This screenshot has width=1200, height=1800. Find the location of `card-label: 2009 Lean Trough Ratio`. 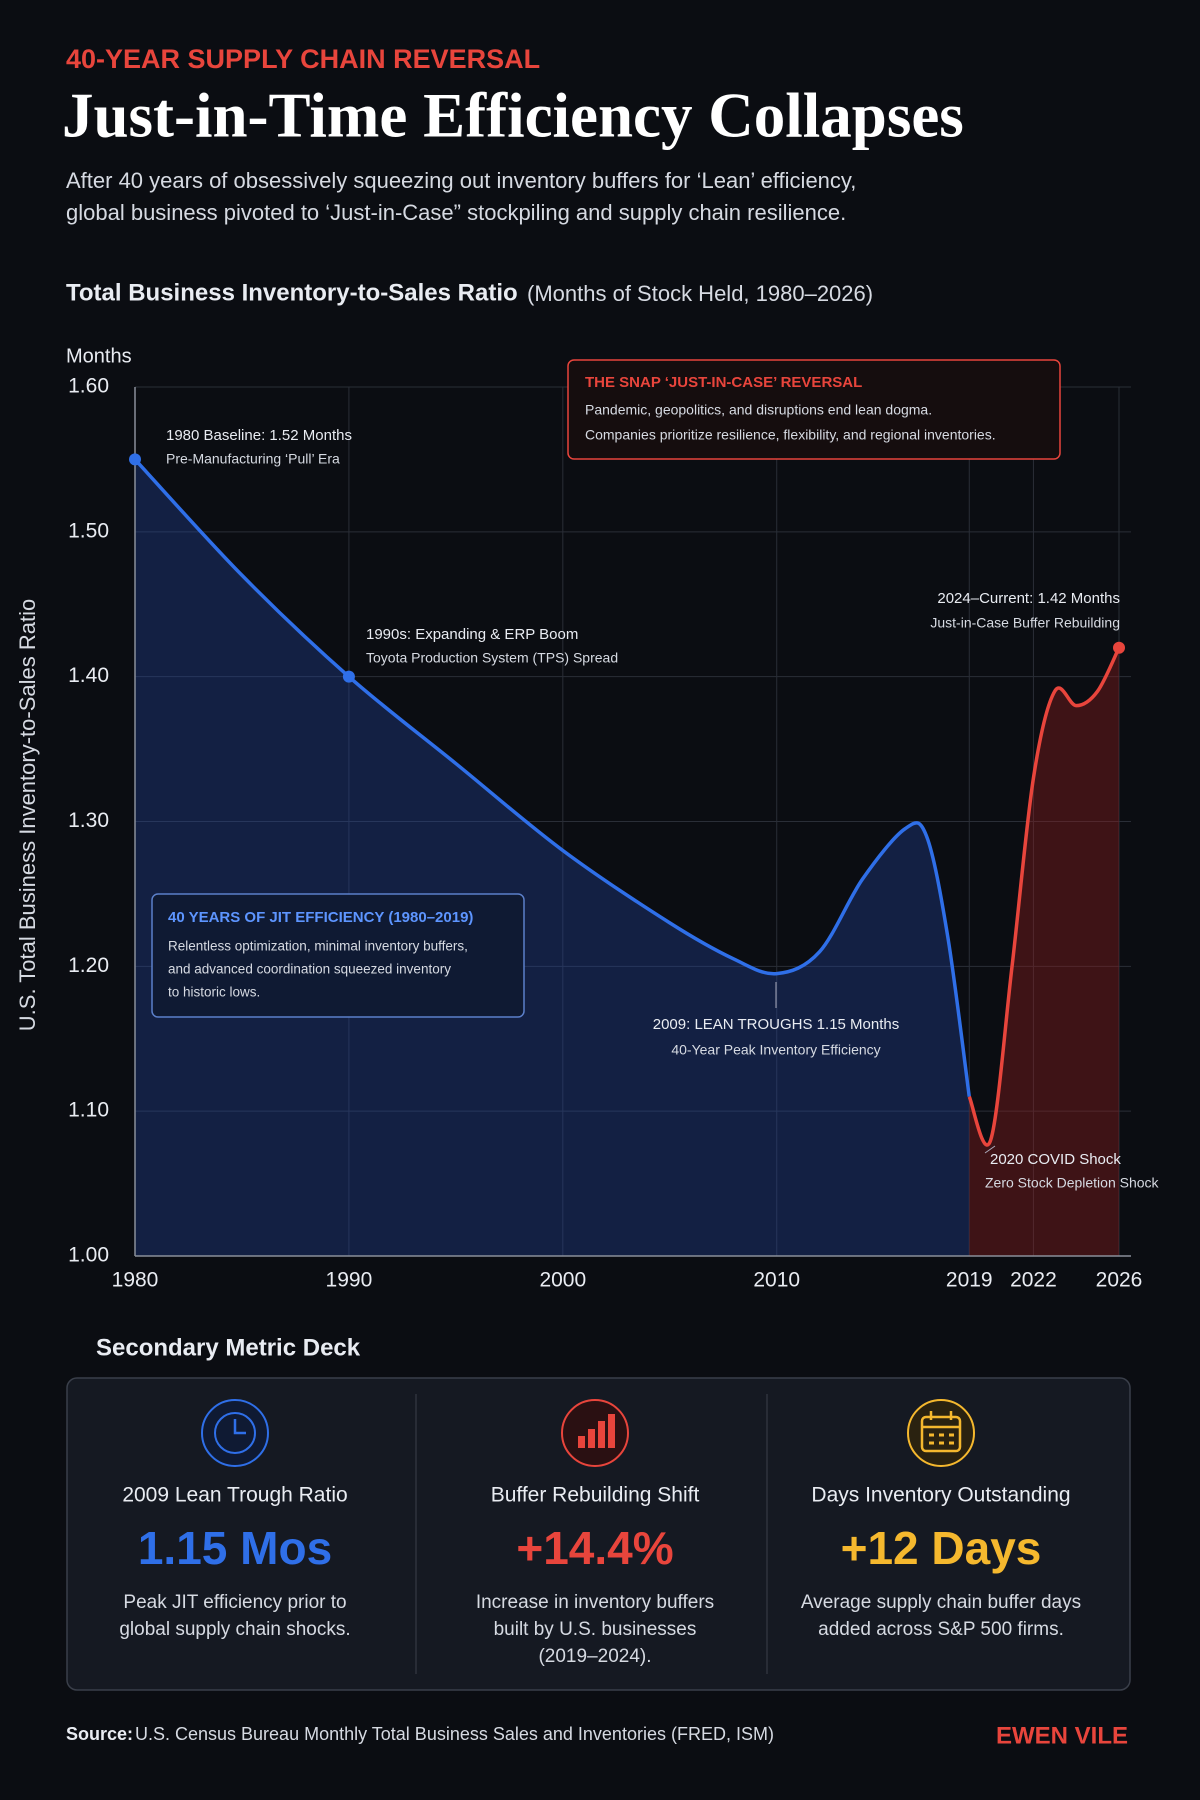

card-label: 2009 Lean Trough Ratio is located at coordinates (234, 1495).